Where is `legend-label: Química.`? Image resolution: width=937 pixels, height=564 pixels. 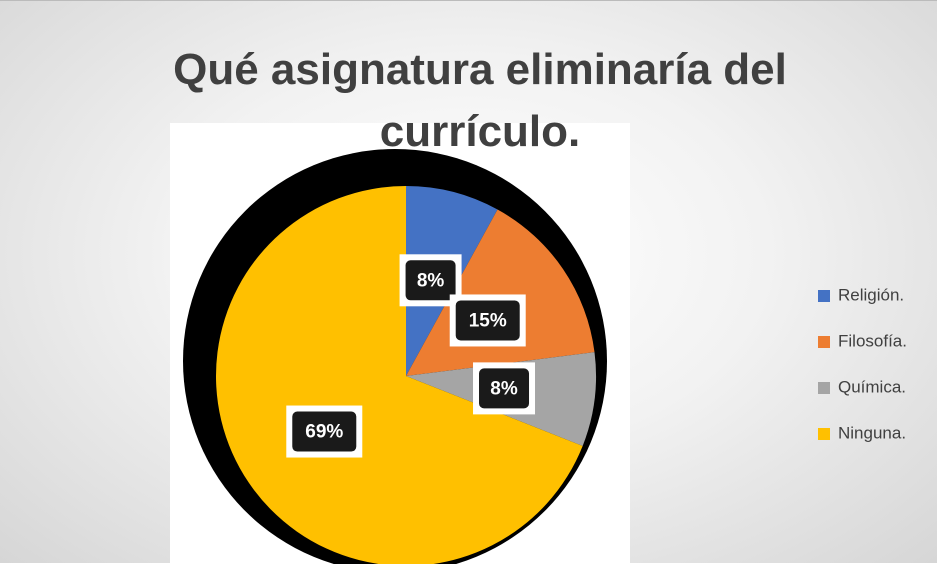
legend-label: Química. is located at coordinates (872, 386).